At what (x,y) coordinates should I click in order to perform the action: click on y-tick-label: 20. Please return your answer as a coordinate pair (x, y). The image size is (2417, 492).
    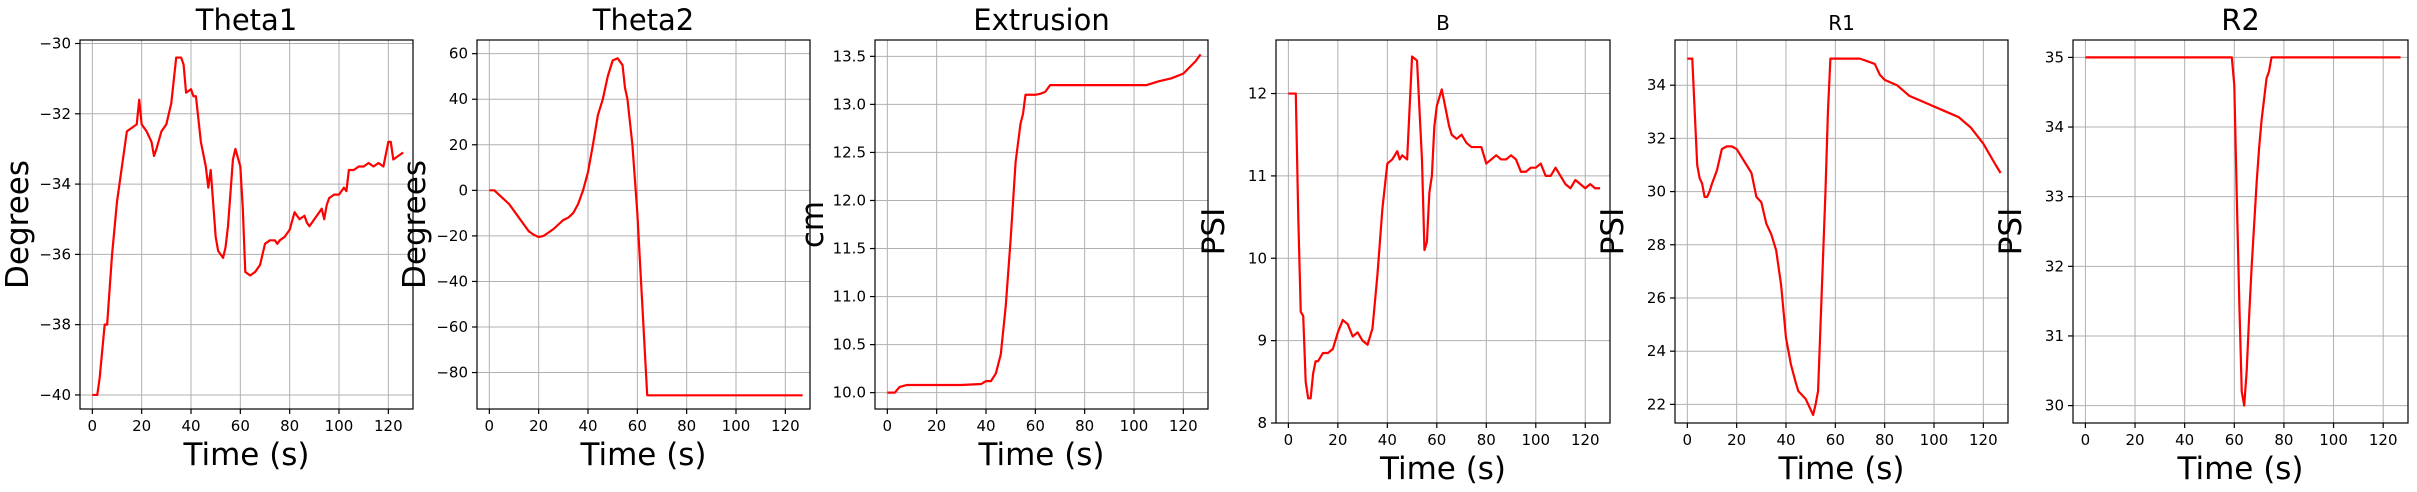
    Looking at the image, I should click on (458, 145).